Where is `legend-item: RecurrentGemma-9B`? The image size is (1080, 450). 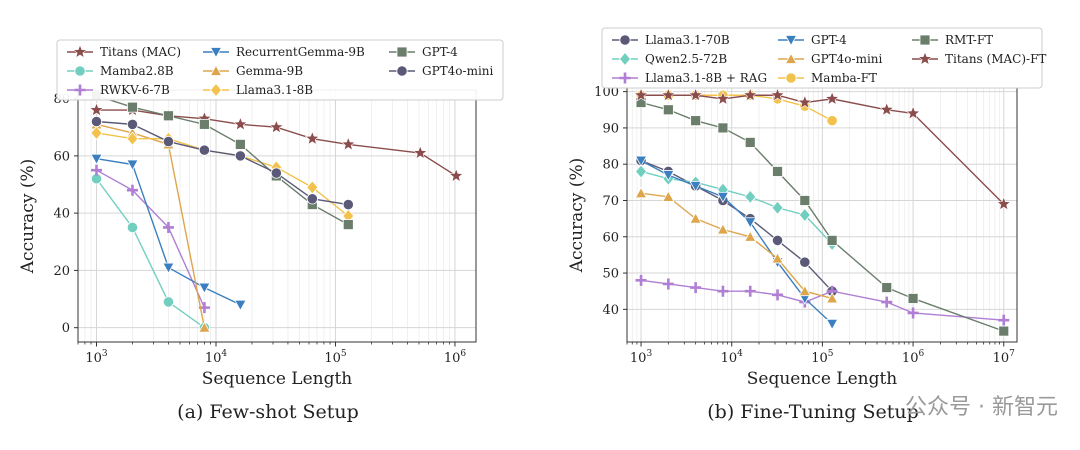
legend-item: RecurrentGemma-9B is located at coordinates (284, 52).